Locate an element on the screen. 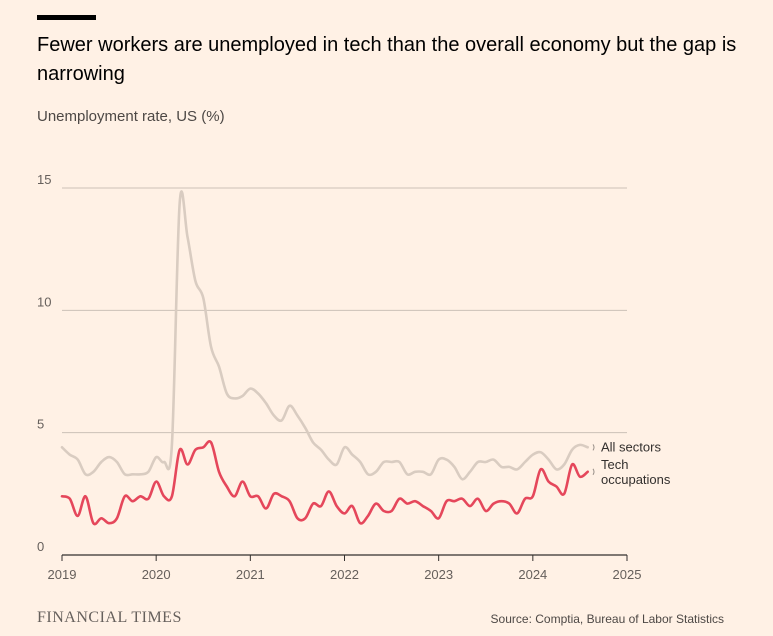  series-label-tech-occupations: Tech occupations is located at coordinates (636, 472).